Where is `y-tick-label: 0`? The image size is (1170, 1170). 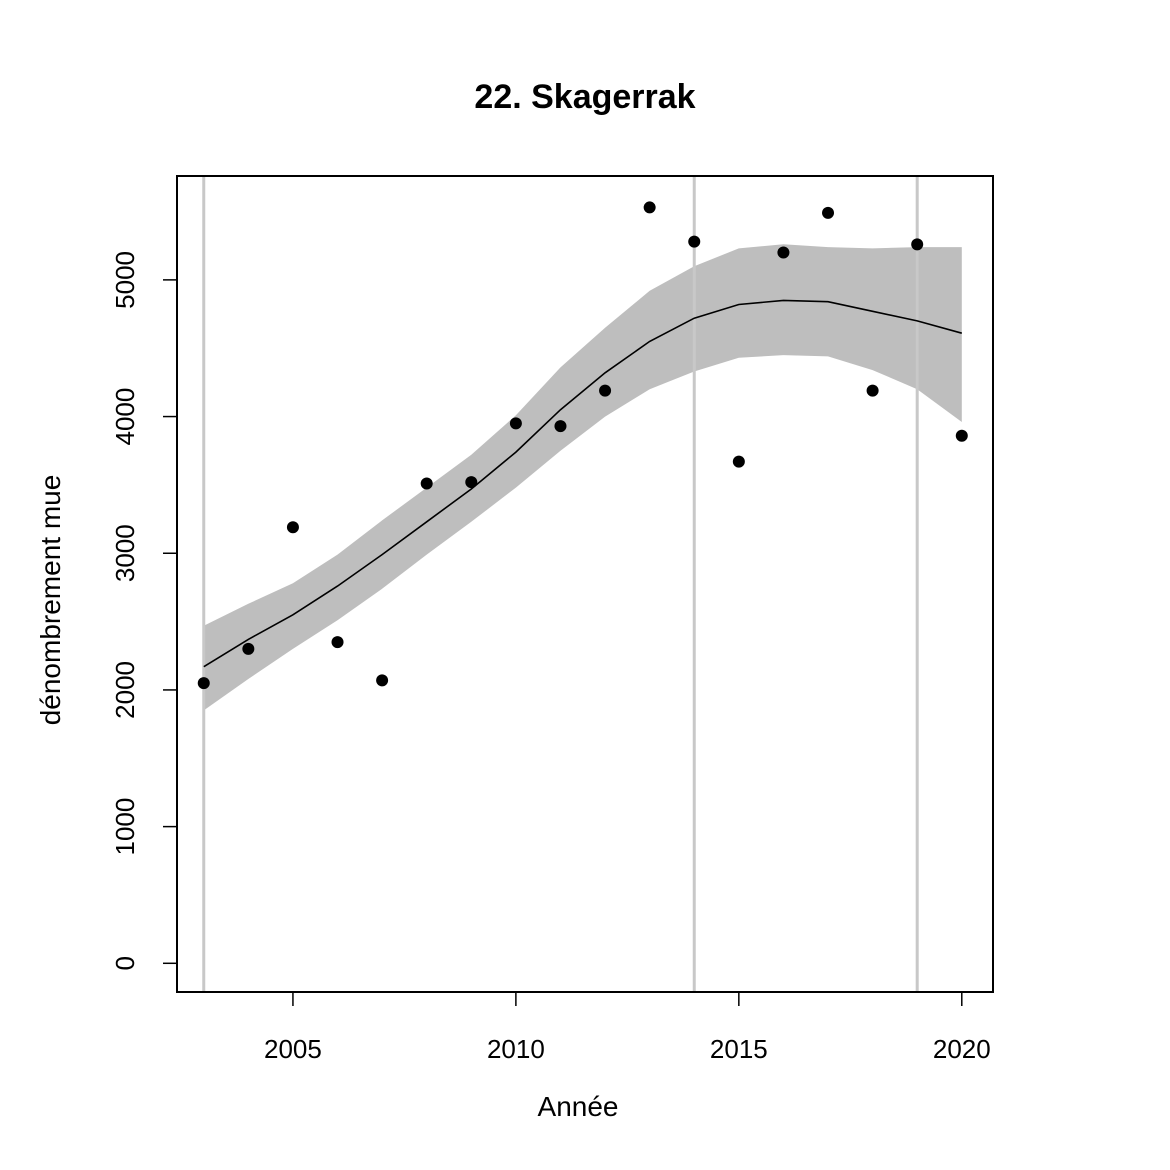 y-tick-label: 0 is located at coordinates (125, 963).